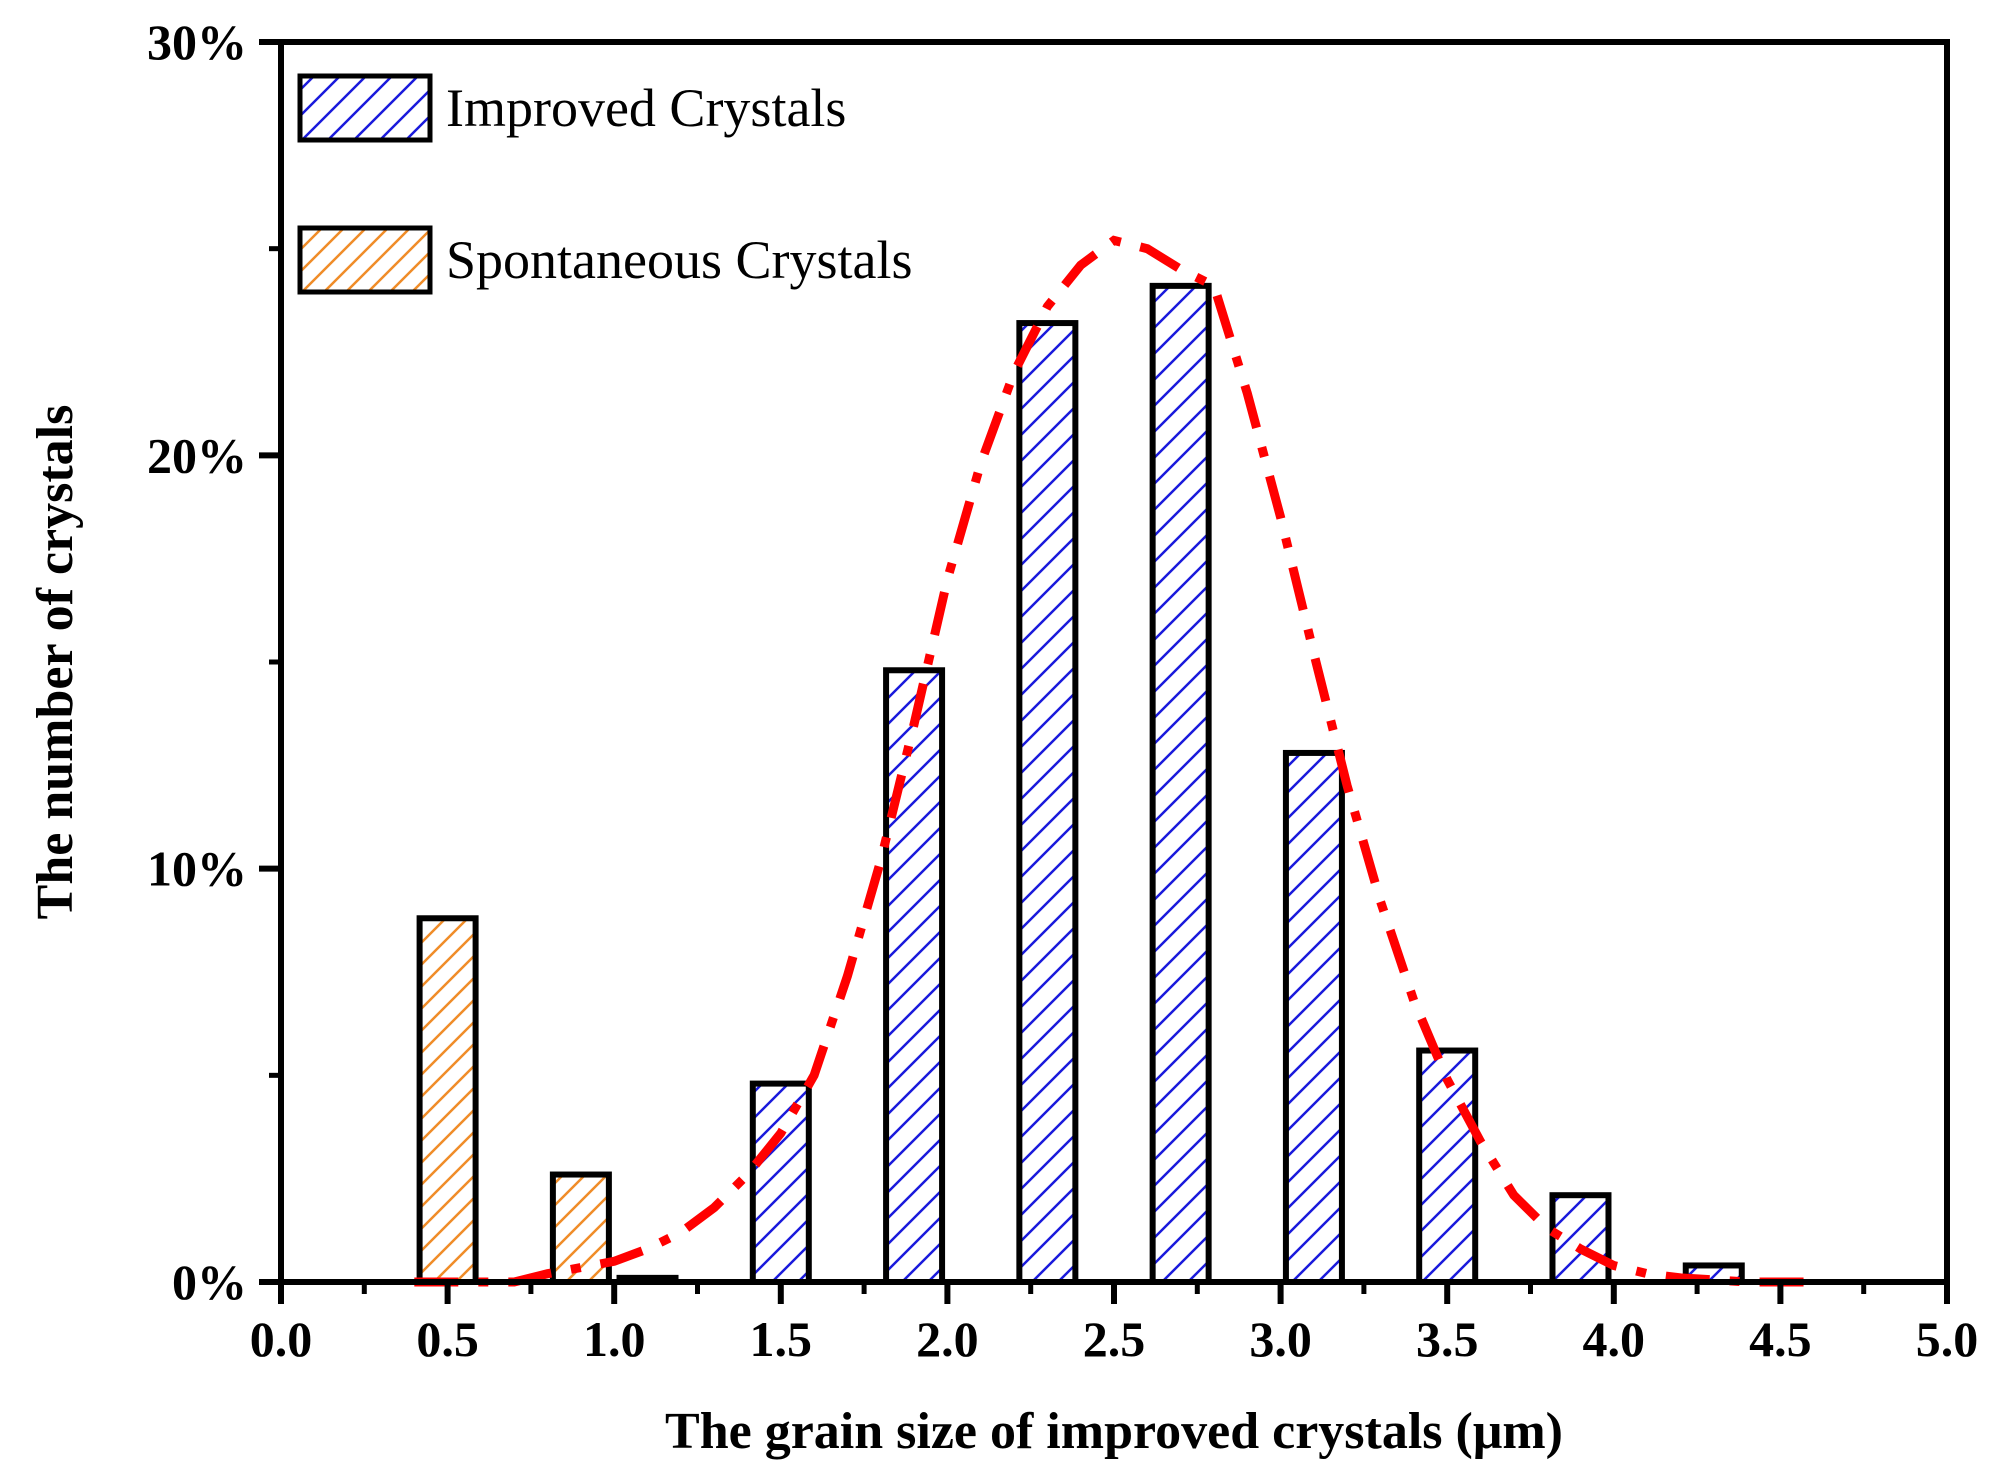  Describe the element at coordinates (780, 1182) in the screenshot. I see `bar-improved-1.5` at that location.